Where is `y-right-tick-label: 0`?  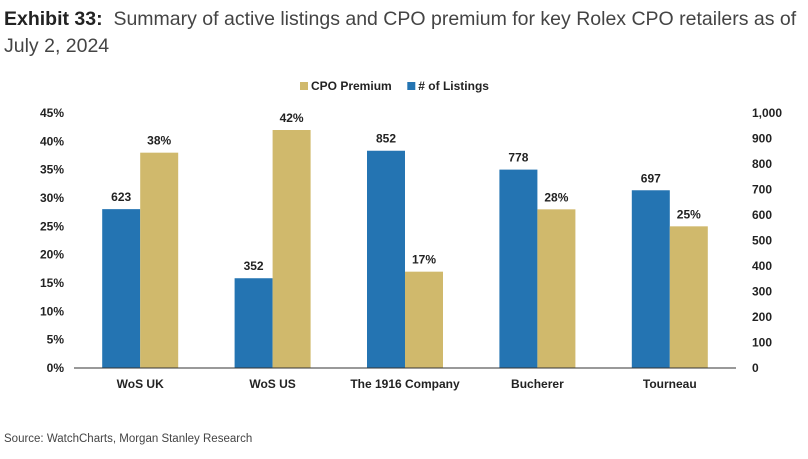
y-right-tick-label: 0 is located at coordinates (755, 368).